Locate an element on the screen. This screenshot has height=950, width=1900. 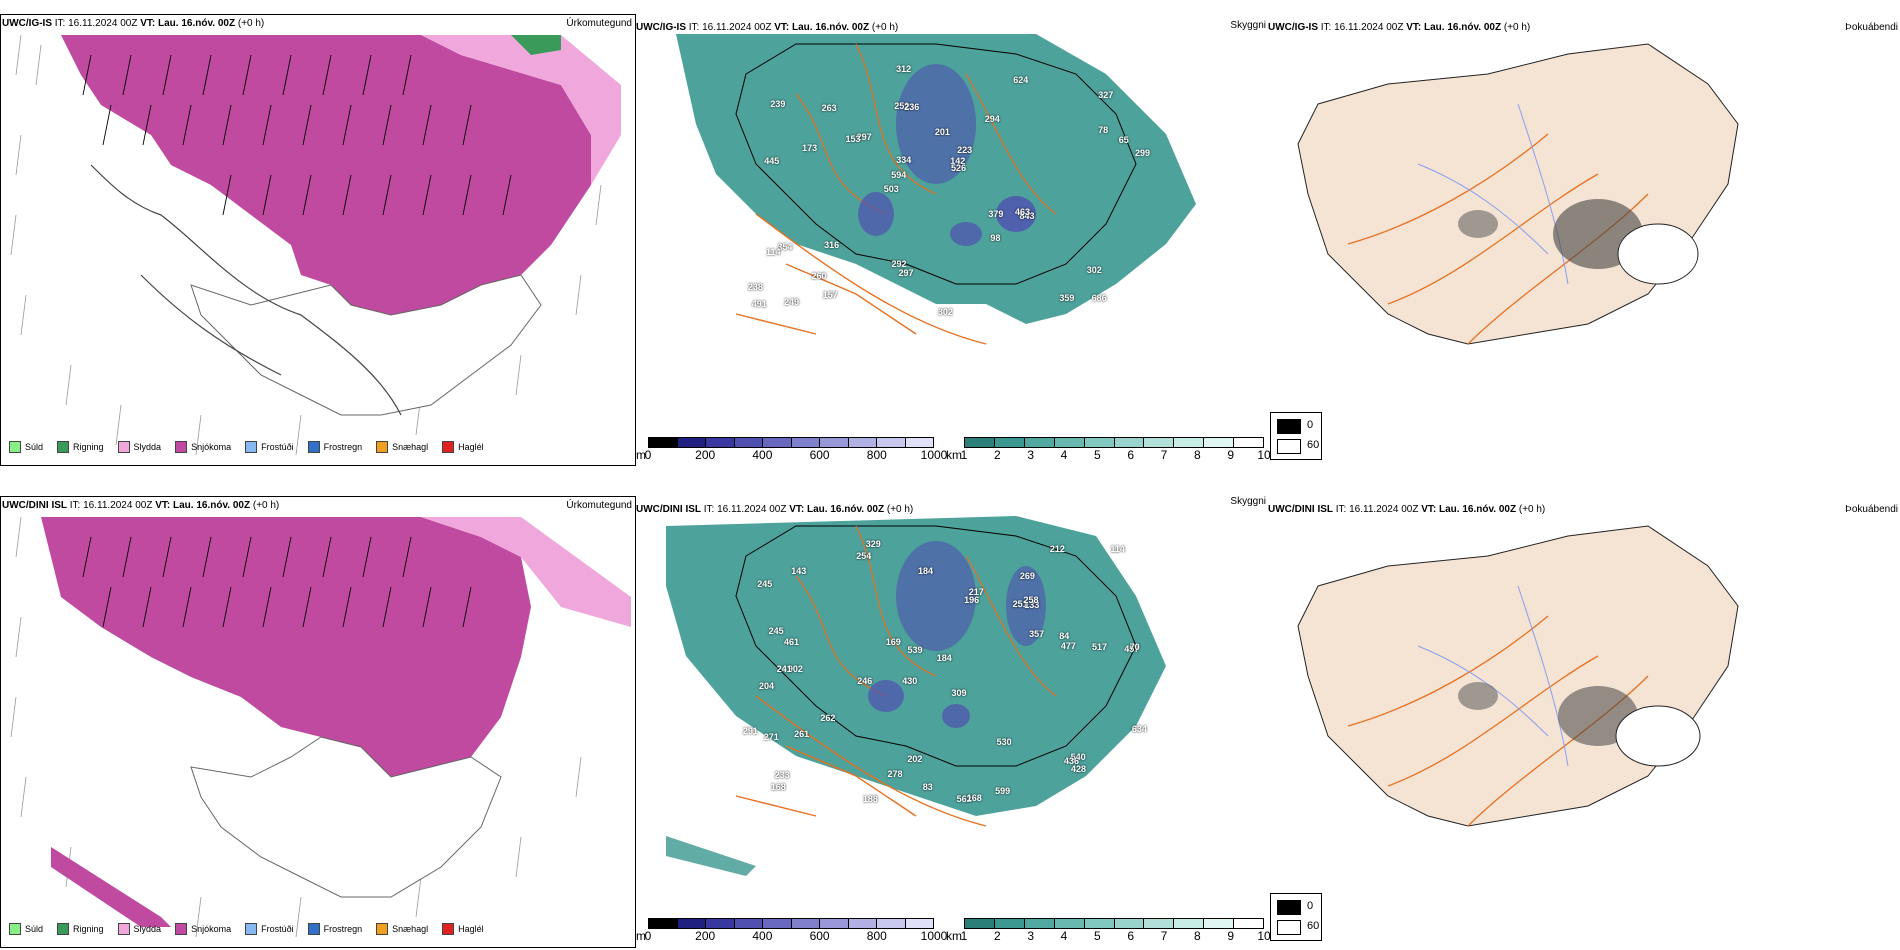
height-label: 457 is located at coordinates (1132, 649).